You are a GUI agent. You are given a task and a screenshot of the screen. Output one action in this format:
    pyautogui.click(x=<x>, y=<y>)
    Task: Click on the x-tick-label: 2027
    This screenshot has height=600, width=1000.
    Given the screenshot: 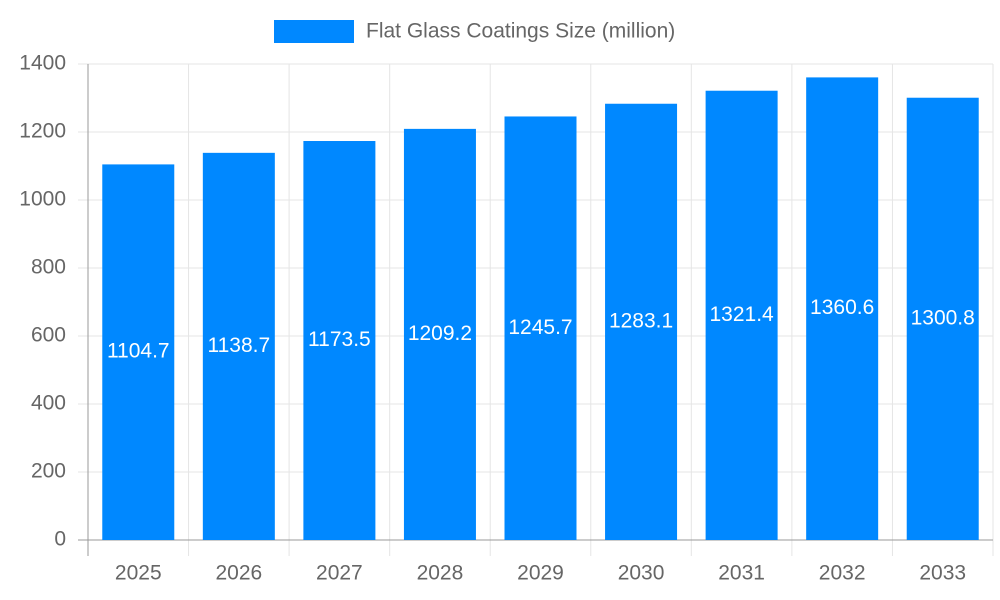 What is the action you would take?
    pyautogui.click(x=339, y=573)
    